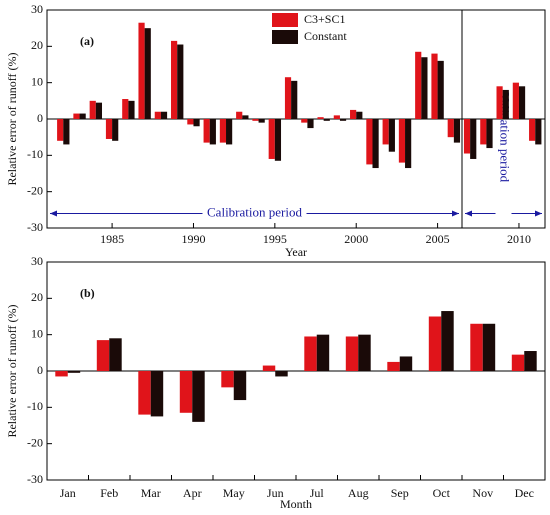  What do you see at coordinates (438, 239) in the screenshot?
I see `x-tick-label: 2005` at bounding box center [438, 239].